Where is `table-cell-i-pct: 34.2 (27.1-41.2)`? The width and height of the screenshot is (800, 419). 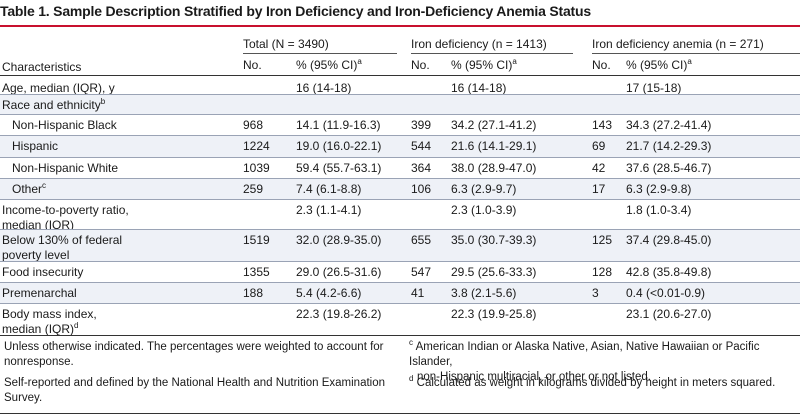 table-cell-i-pct: 34.2 (27.1-41.2) is located at coordinates (494, 125).